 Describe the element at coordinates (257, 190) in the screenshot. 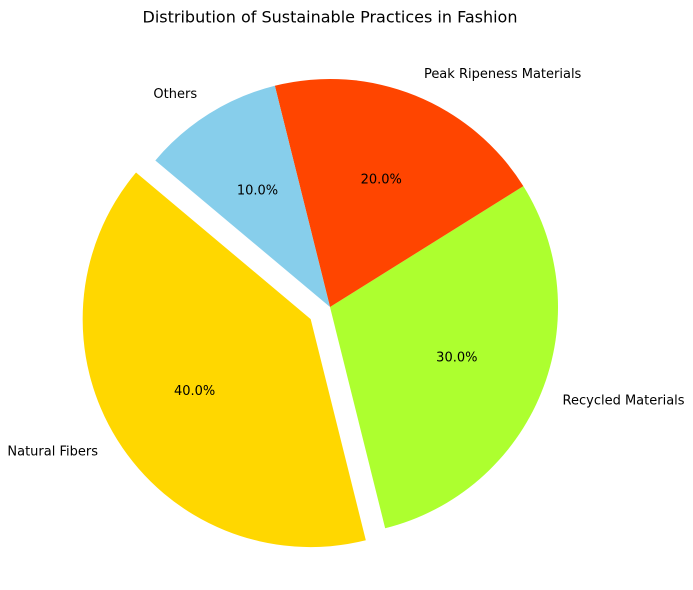

I see `percent-label: 10.0%` at that location.